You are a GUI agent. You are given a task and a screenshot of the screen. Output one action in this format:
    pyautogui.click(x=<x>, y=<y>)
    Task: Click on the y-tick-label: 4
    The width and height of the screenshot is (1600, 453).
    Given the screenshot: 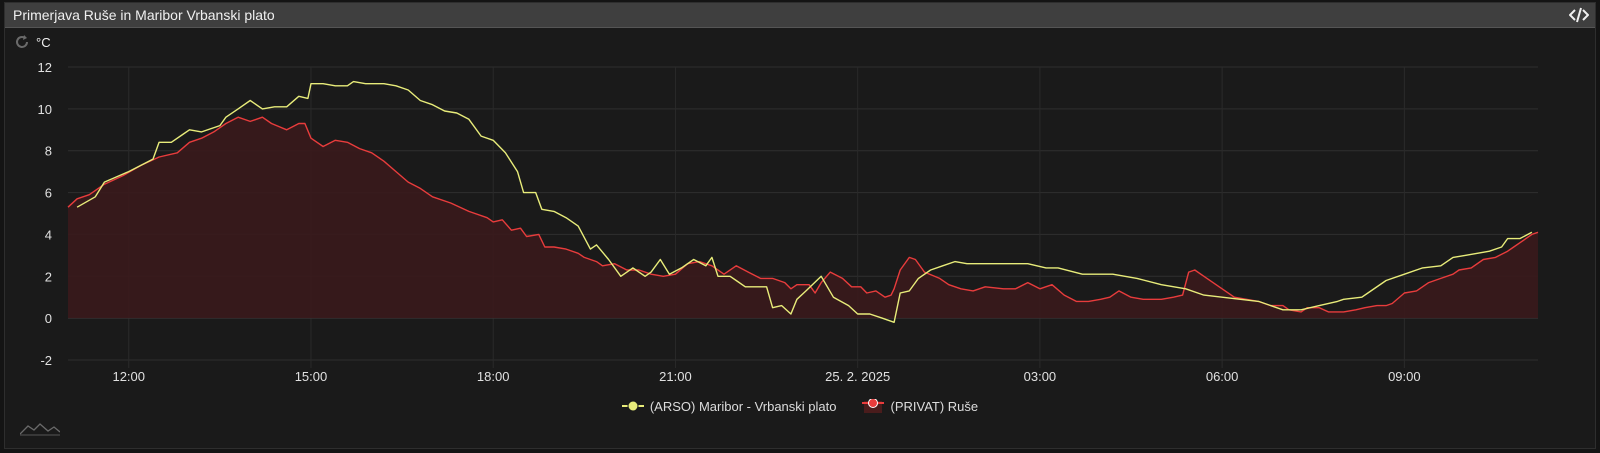 What is the action you would take?
    pyautogui.click(x=48, y=234)
    